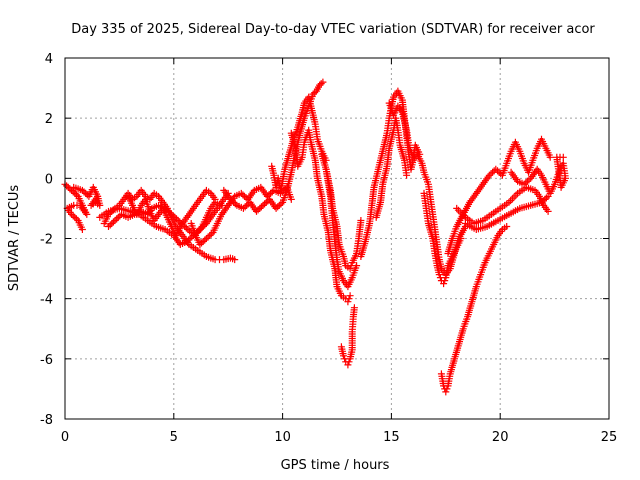 The width and height of the screenshot is (640, 480). Describe the element at coordinates (49, 119) in the screenshot. I see `y-tick-label: 2` at that location.